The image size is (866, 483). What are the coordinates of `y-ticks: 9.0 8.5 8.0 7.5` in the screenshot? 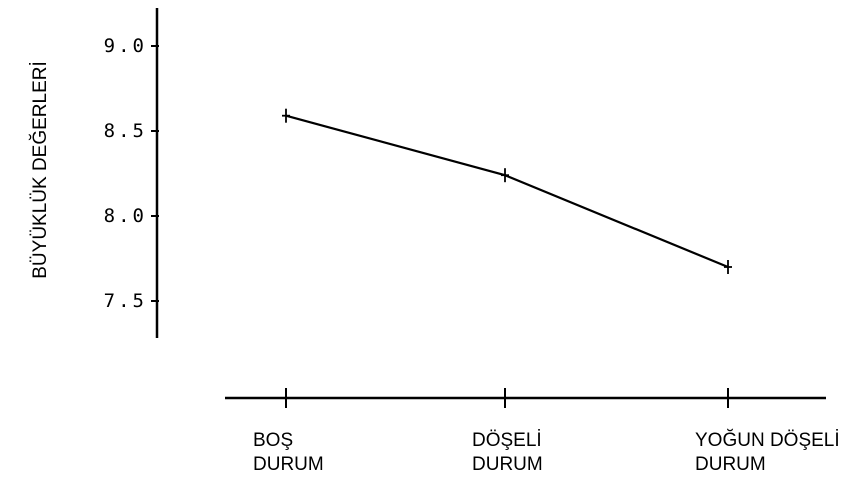 It's located at (131, 173).